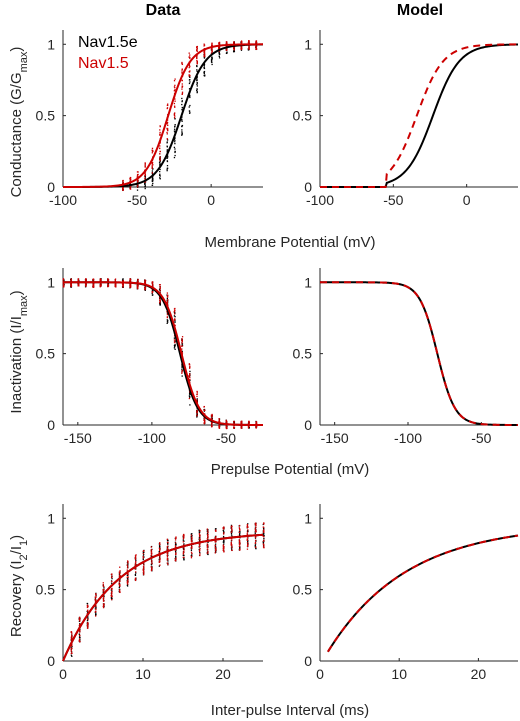 The image size is (520, 721). What do you see at coordinates (320, 674) in the screenshot?
I see `x-tick-label: 0` at bounding box center [320, 674].